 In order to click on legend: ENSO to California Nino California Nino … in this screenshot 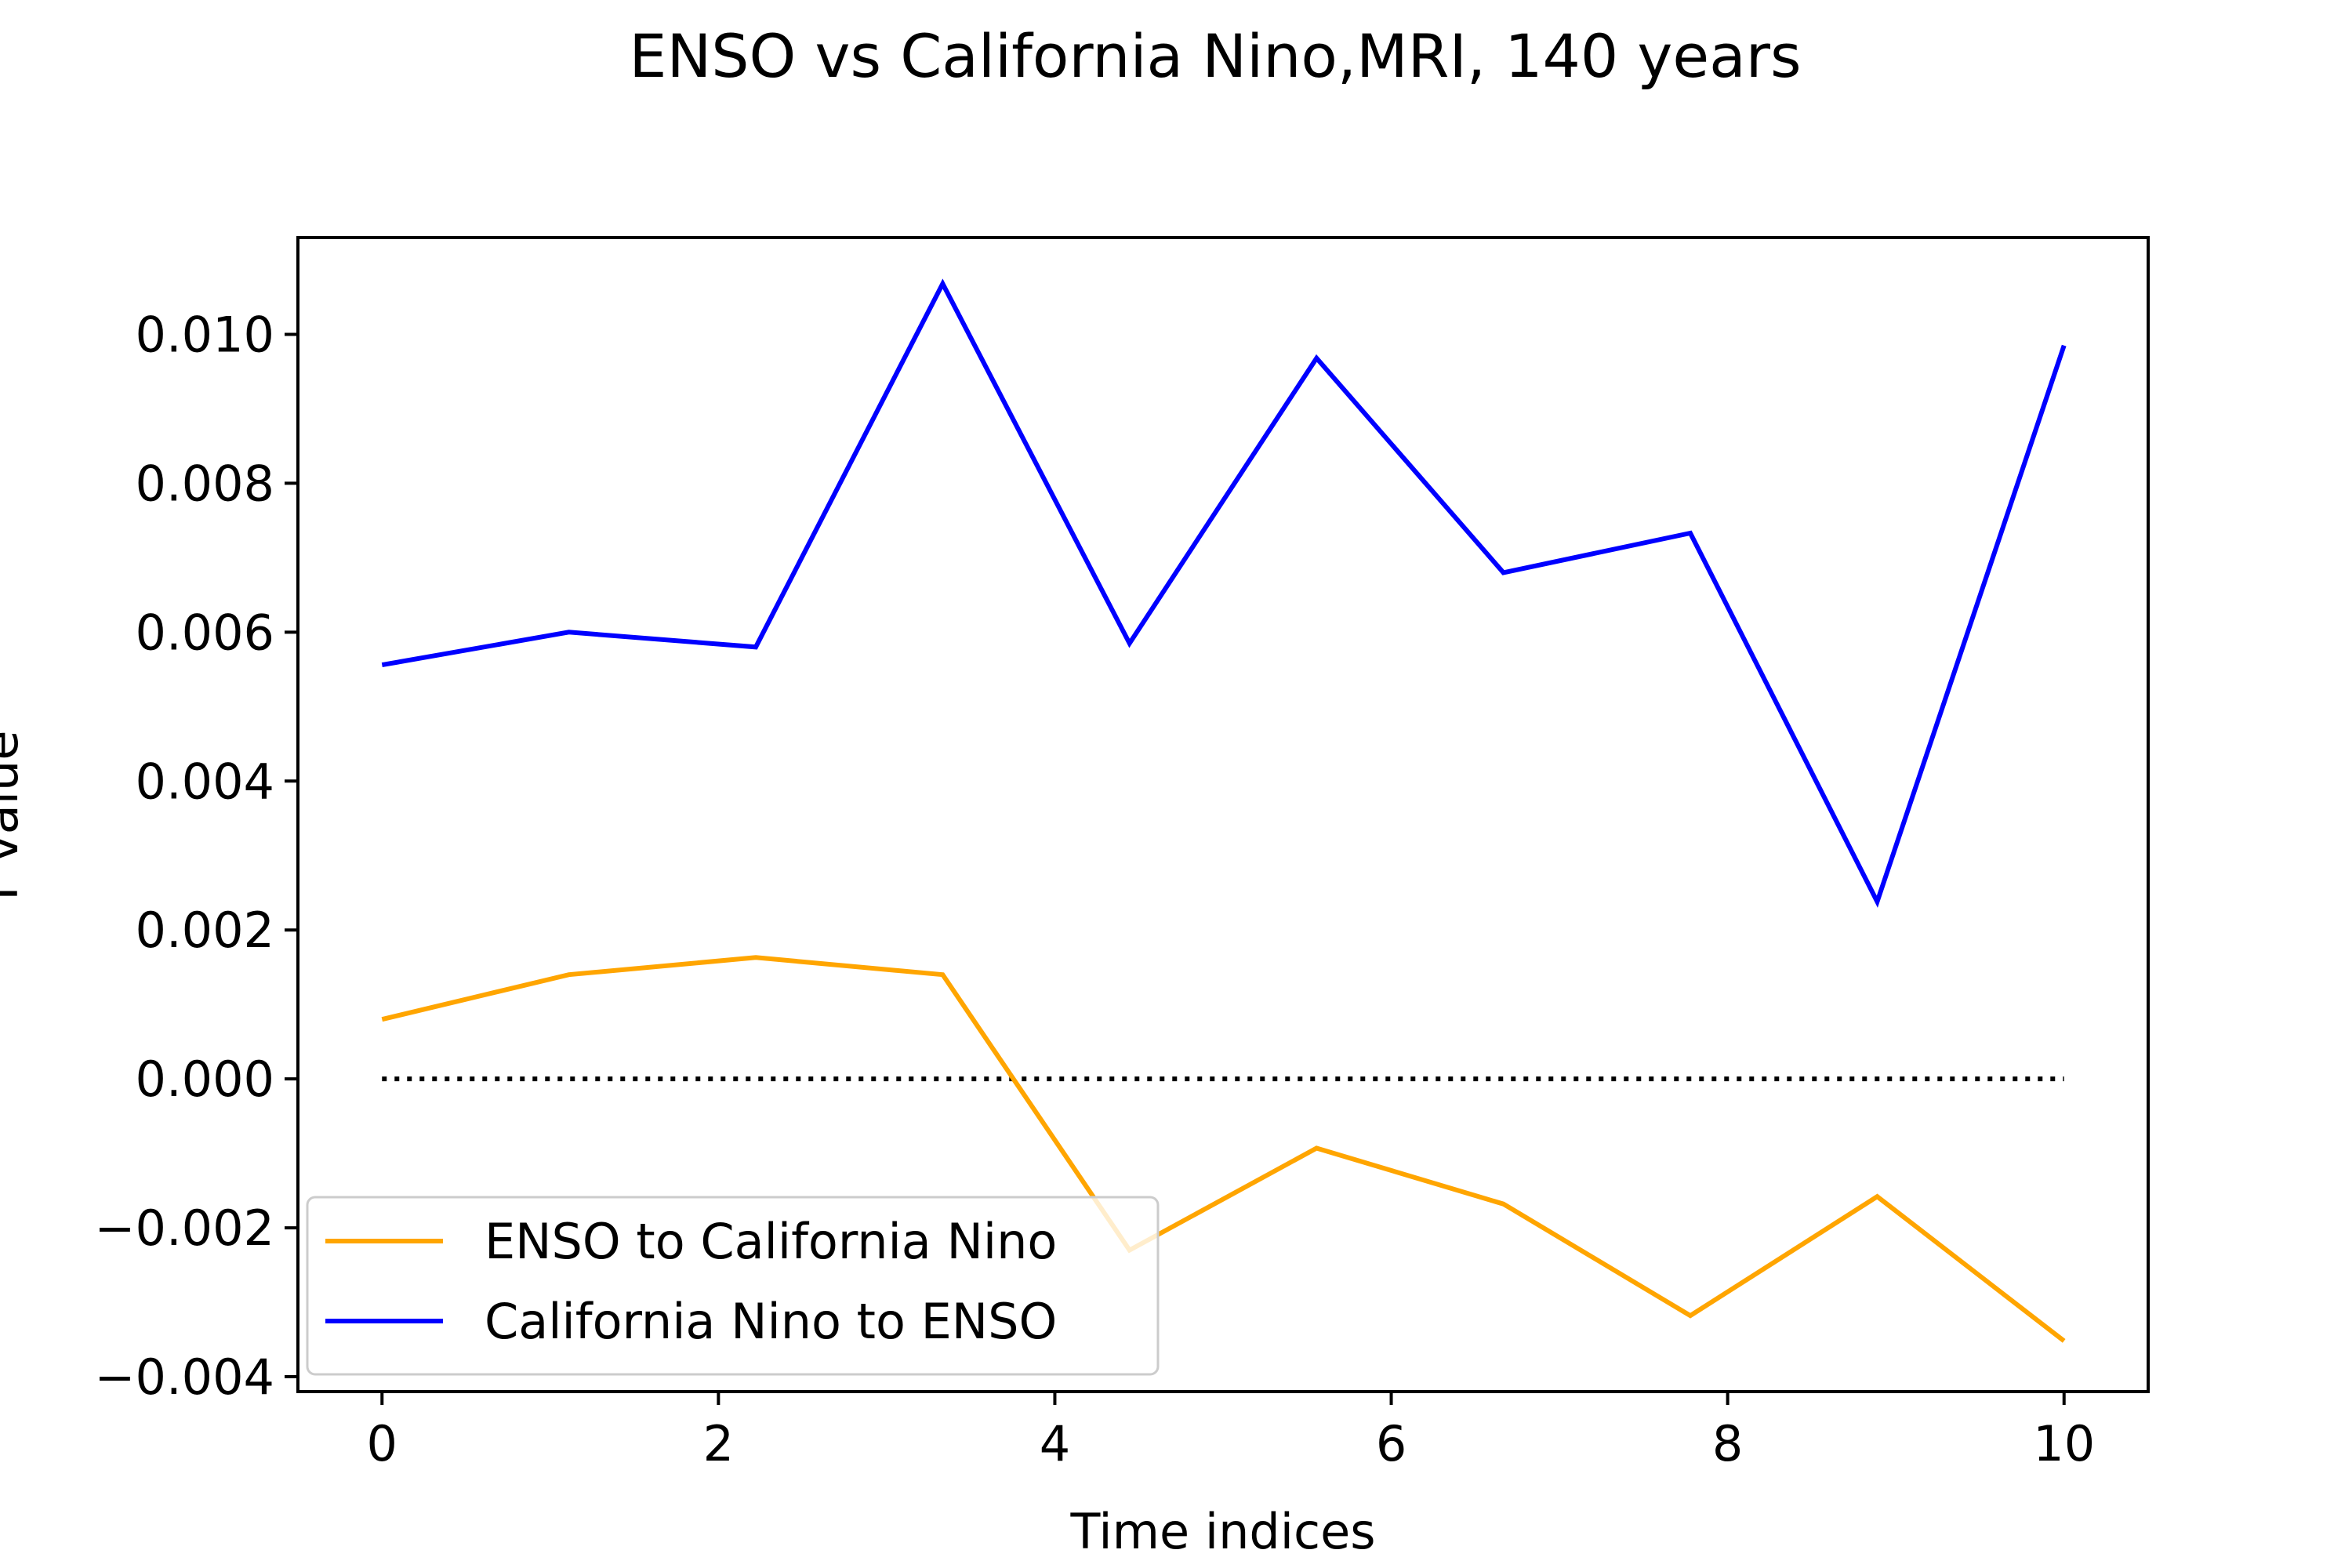, I will do `click(733, 1286)`.